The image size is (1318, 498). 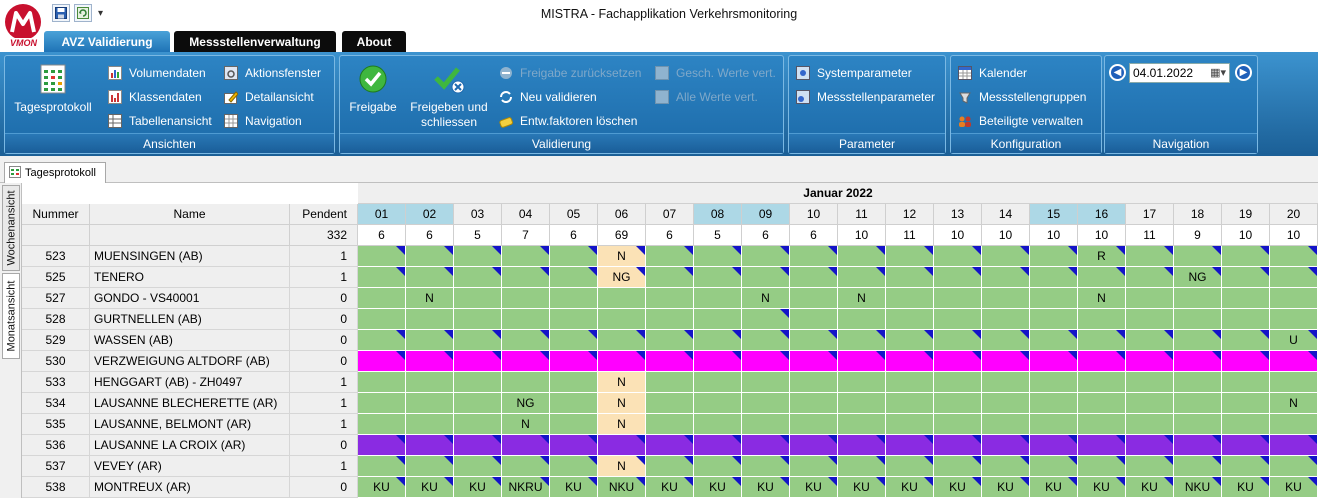 What do you see at coordinates (715, 73) in the screenshot?
I see `gesch-werte-vert-button: Gesch. Werte vert.` at bounding box center [715, 73].